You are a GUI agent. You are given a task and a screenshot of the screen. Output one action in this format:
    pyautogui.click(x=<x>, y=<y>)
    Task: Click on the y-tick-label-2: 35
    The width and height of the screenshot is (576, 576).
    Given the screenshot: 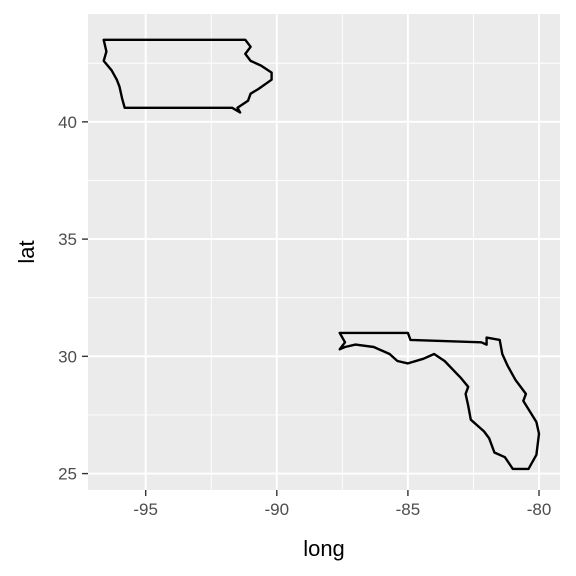 What is the action you would take?
    pyautogui.click(x=67, y=239)
    